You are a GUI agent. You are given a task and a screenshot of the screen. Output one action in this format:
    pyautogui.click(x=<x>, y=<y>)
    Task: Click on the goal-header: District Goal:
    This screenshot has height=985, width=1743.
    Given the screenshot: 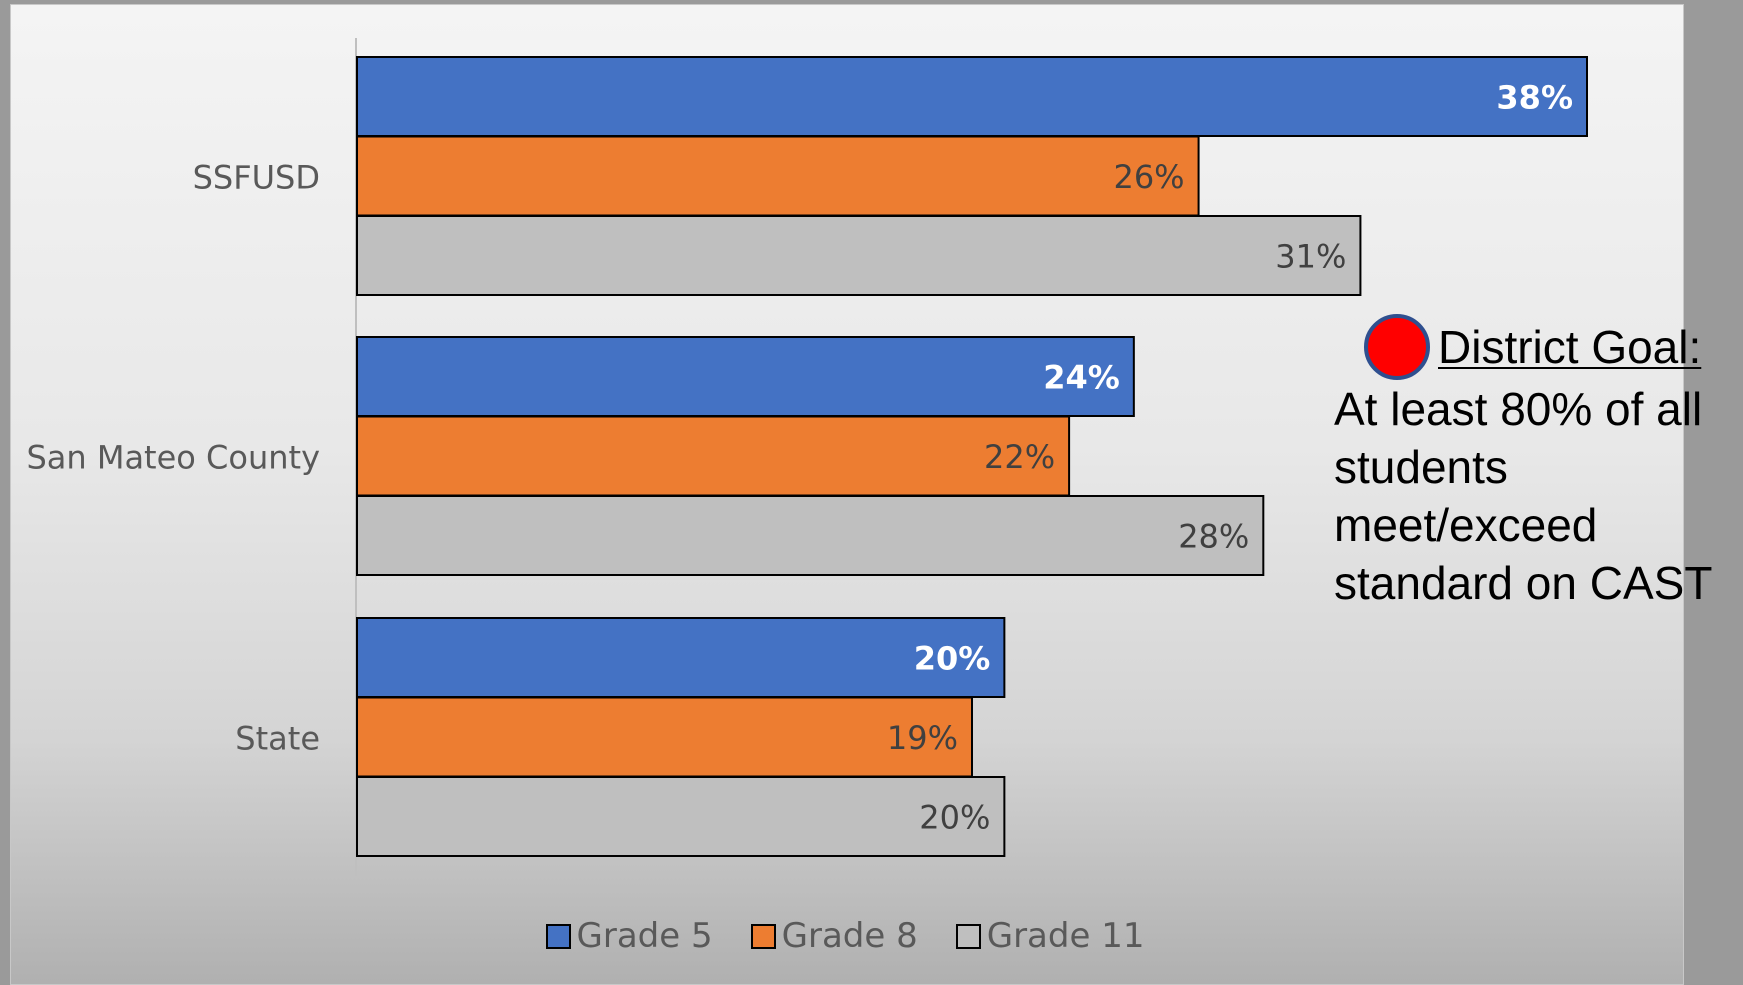 What is the action you would take?
    pyautogui.click(x=1549, y=347)
    